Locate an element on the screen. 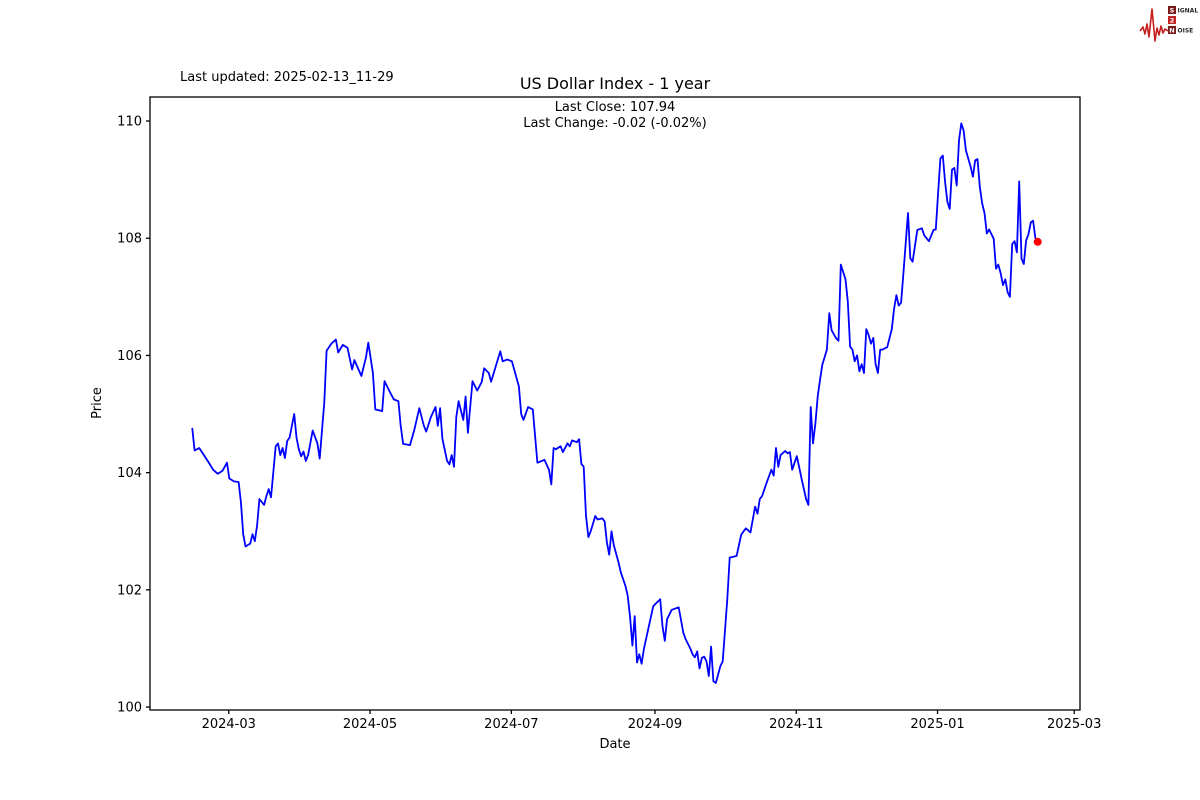 The height and width of the screenshot is (800, 1200). y-axis-label: Price is located at coordinates (97, 403).